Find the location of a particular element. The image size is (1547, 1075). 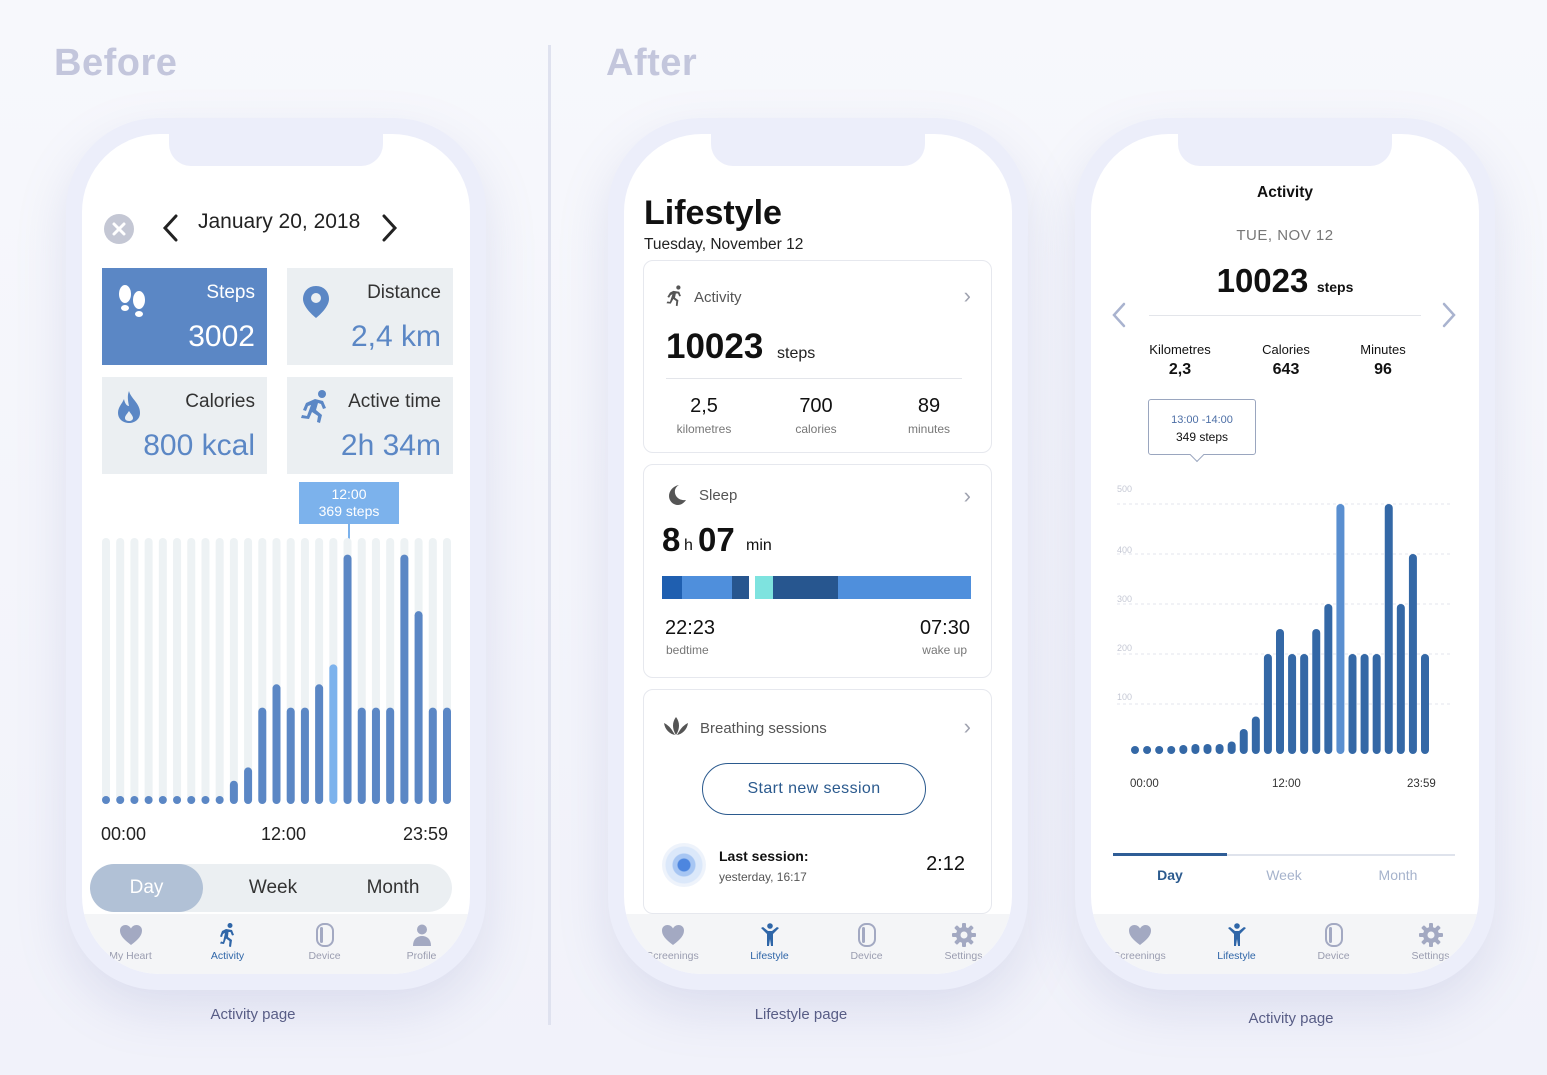

period-selector: Day Week Month is located at coordinates (271, 888).